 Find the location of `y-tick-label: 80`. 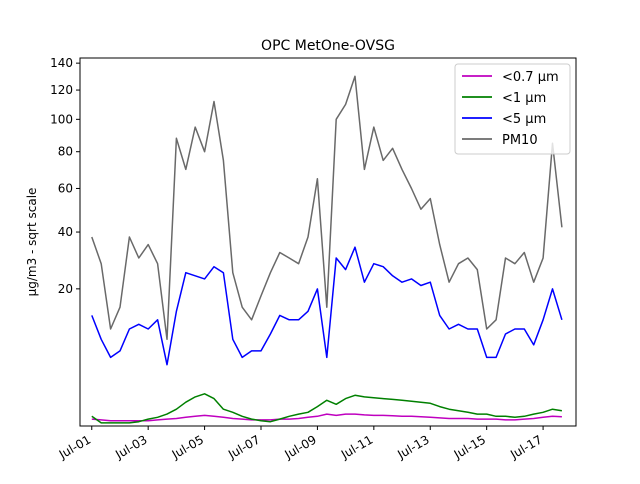

y-tick-label: 80 is located at coordinates (65, 152).